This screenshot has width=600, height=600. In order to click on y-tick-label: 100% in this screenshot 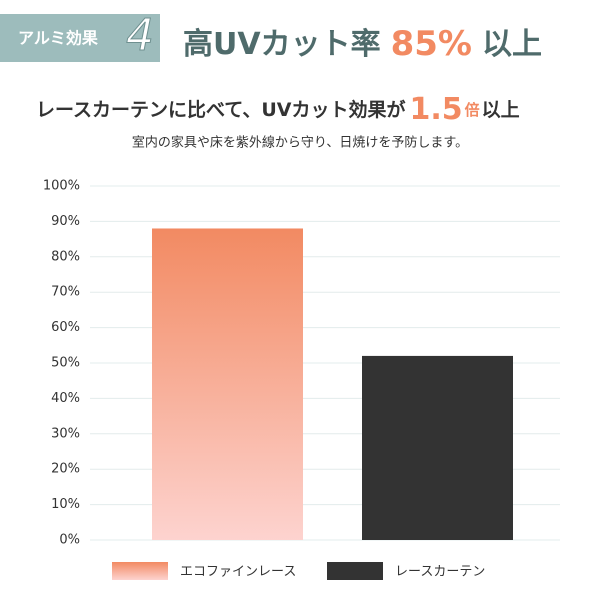, I will do `click(61, 186)`.